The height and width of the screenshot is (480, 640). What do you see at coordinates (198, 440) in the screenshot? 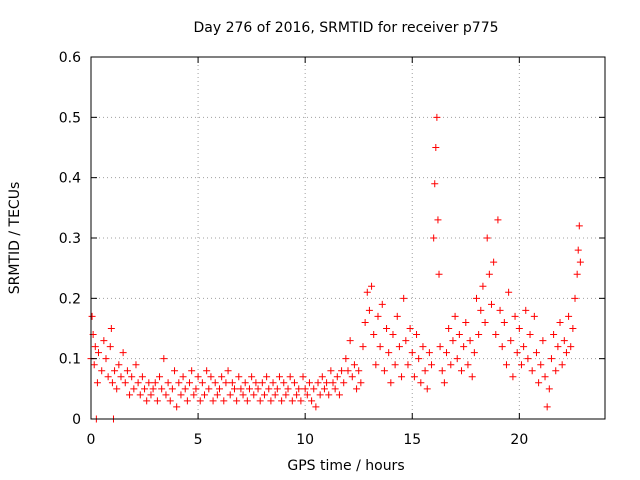
I see `x-tick-label: 5` at bounding box center [198, 440].